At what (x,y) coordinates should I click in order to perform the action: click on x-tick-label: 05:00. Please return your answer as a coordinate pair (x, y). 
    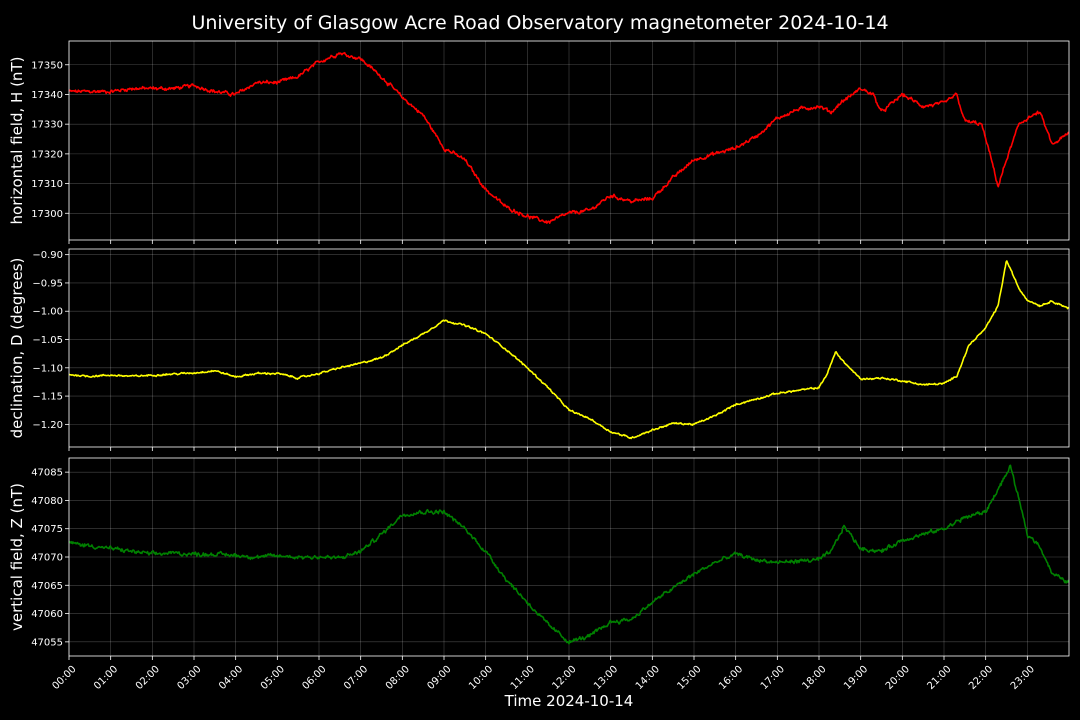
    Looking at the image, I should click on (273, 678).